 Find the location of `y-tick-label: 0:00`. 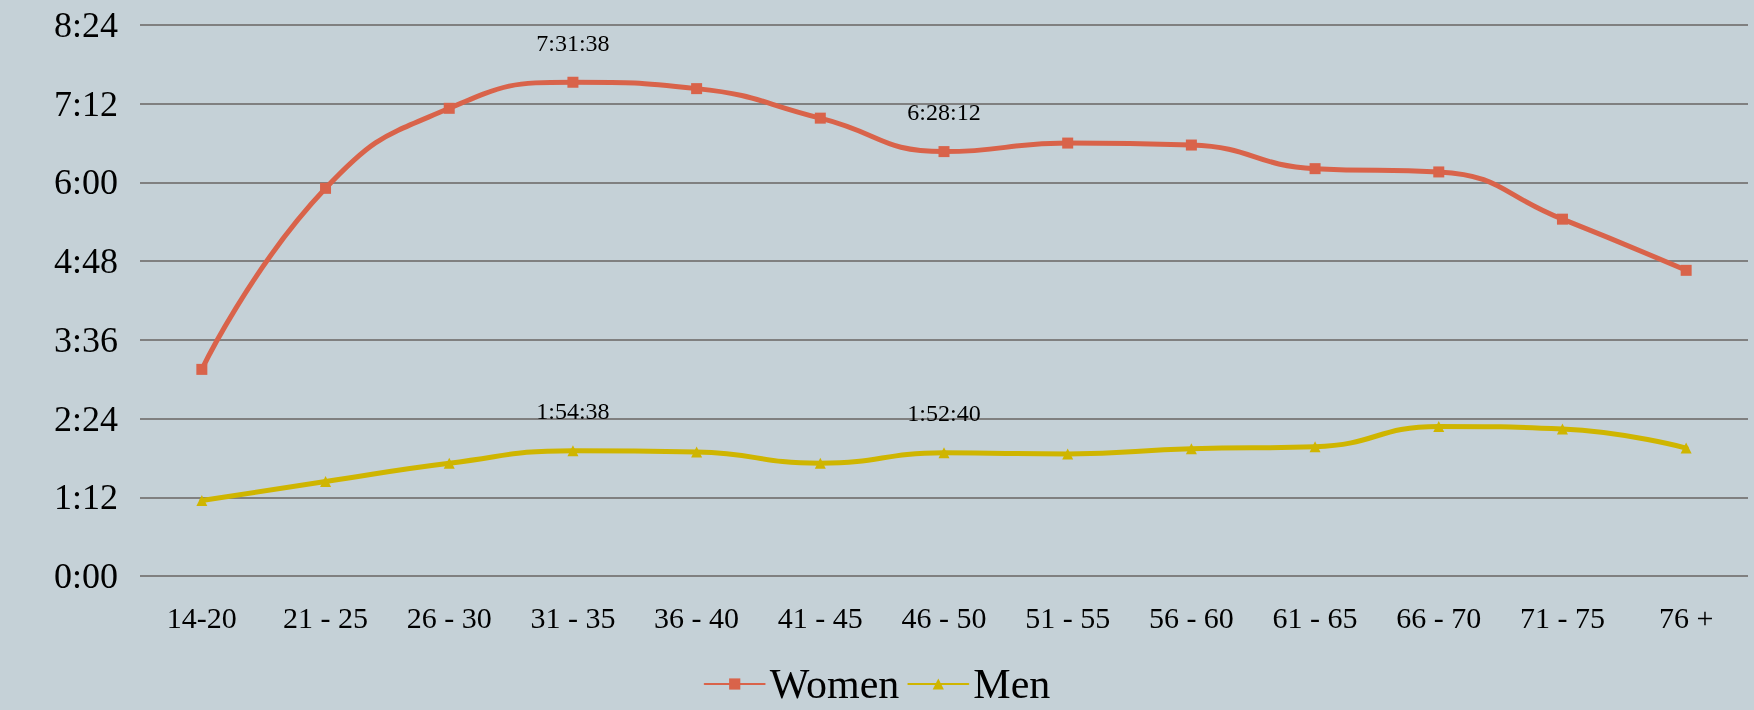

y-tick-label: 0:00 is located at coordinates (85, 576).